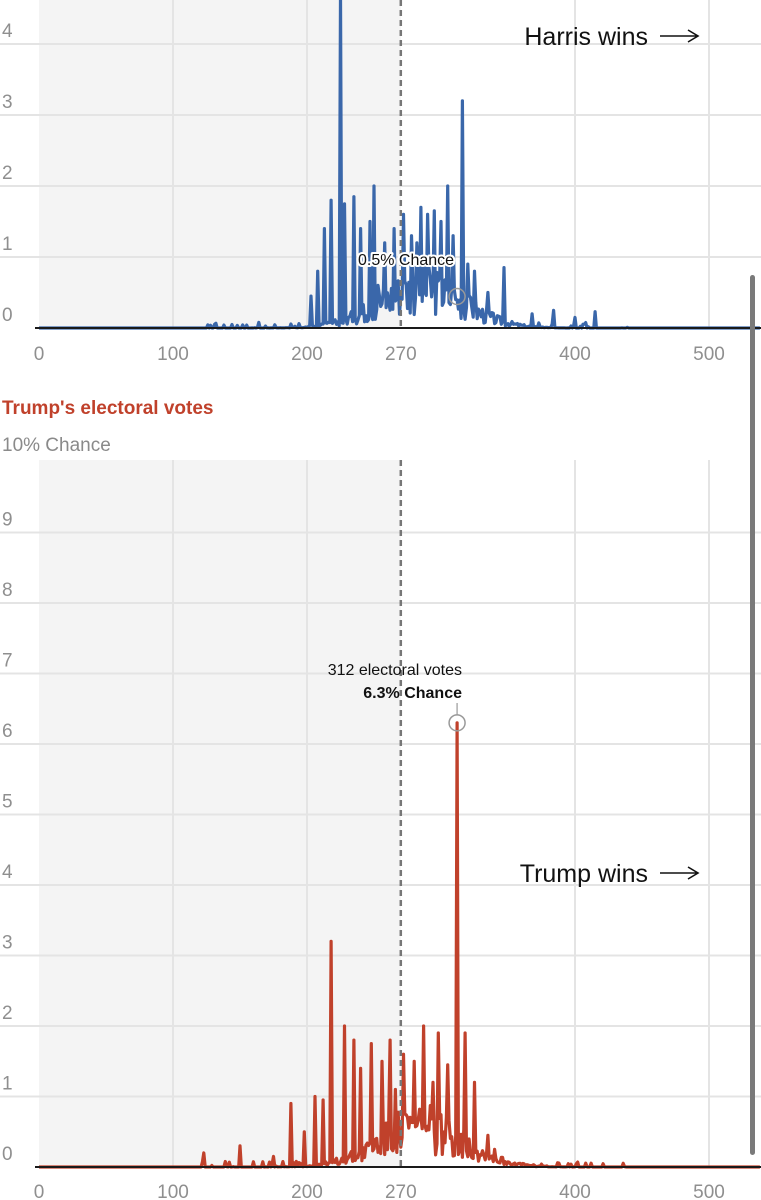 This screenshot has height=1200, width=761. I want to click on harris-y-tick-label: 4, so click(7, 31).